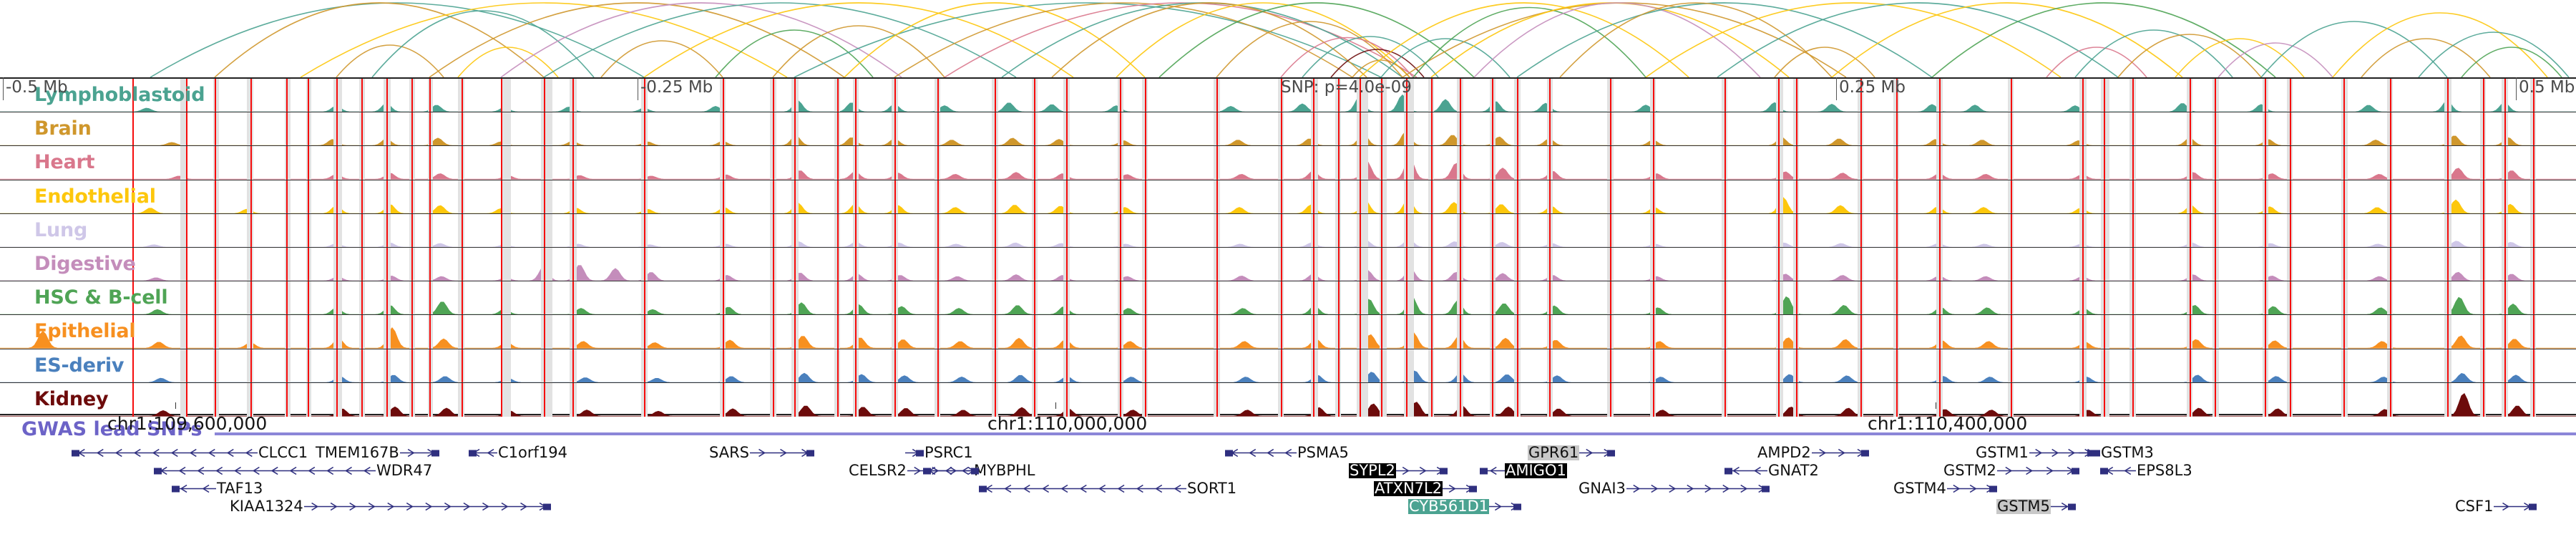 The image size is (2576, 537). I want to click on gene-annotation: GPR61, so click(1572, 453).